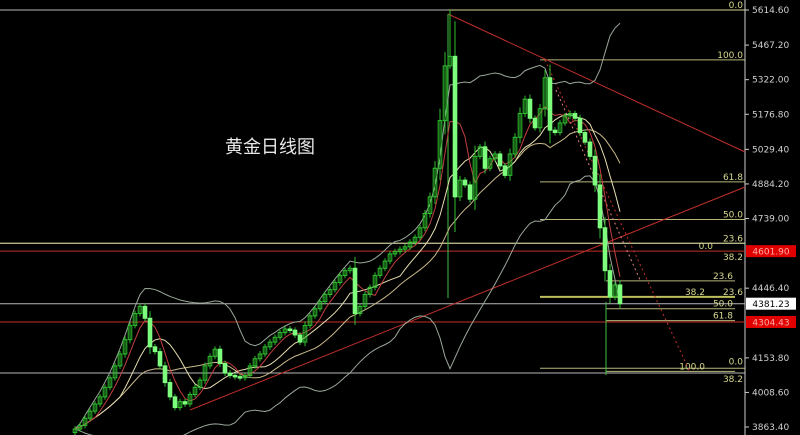 This screenshot has width=800, height=435. What do you see at coordinates (770, 185) in the screenshot?
I see `y-tick-label: 4884.20` at bounding box center [770, 185].